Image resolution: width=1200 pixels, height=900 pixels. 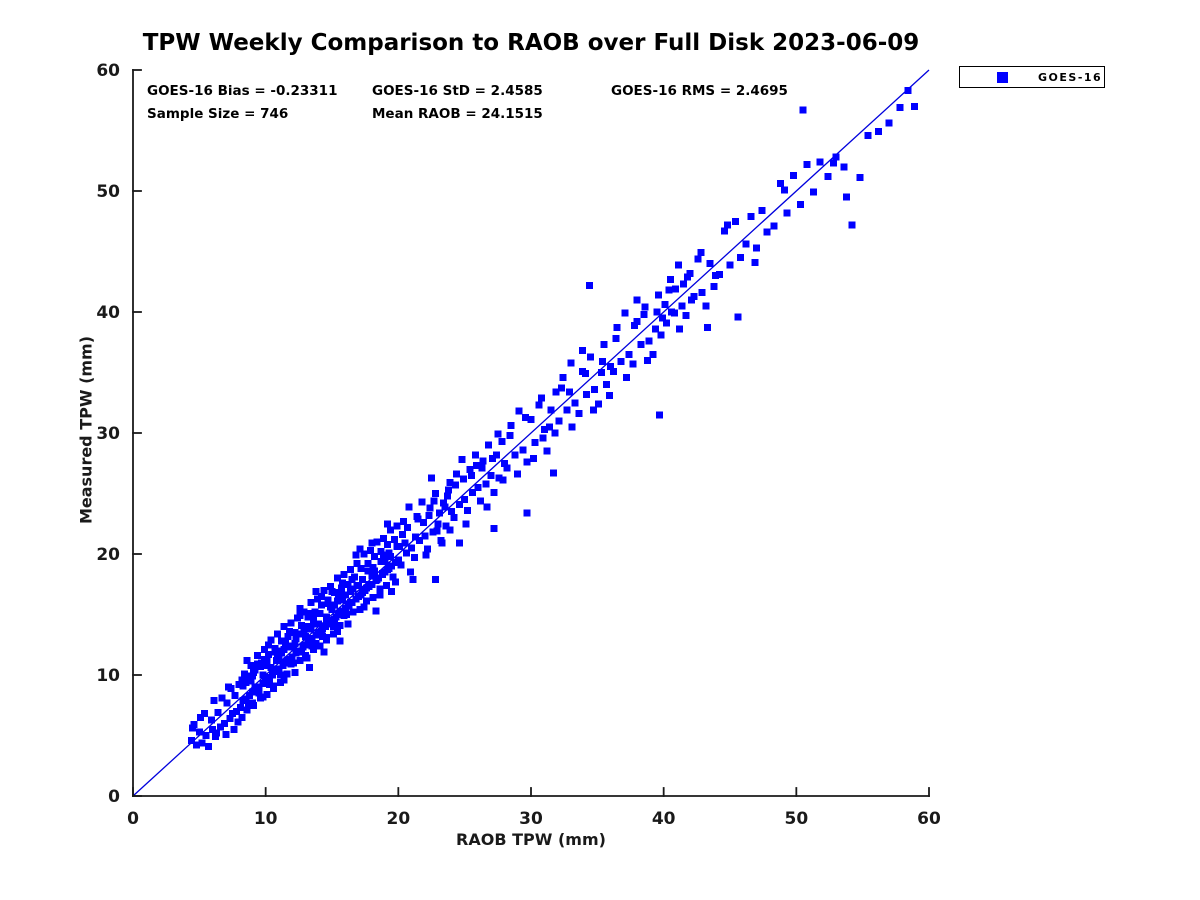 What do you see at coordinates (398, 819) in the screenshot?
I see `x-tick-label: 20` at bounding box center [398, 819].